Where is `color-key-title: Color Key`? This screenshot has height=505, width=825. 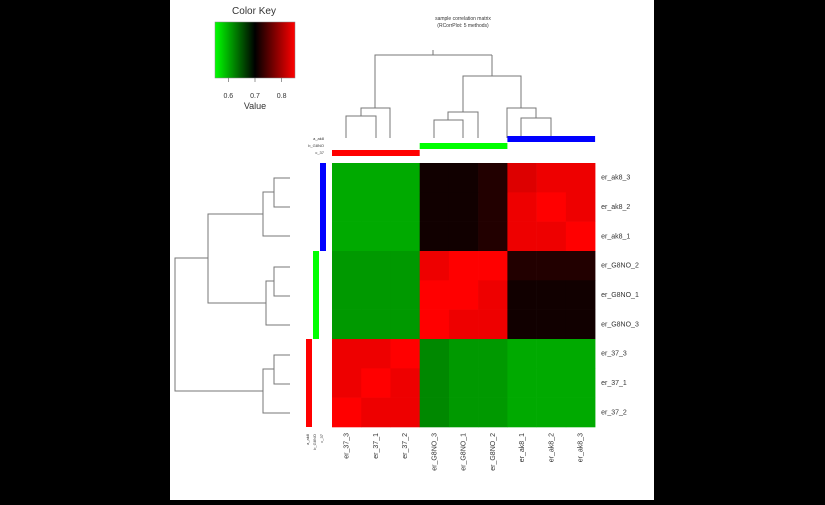 color-key-title: Color Key is located at coordinates (254, 11).